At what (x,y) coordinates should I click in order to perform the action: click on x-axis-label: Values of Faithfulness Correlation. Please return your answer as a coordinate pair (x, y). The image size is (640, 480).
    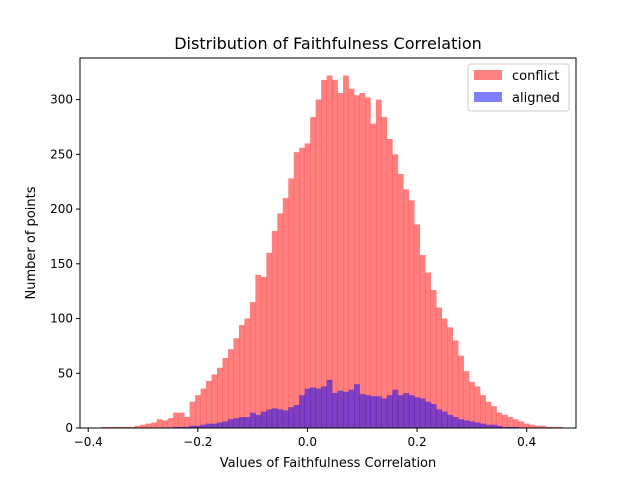
    Looking at the image, I should click on (328, 463).